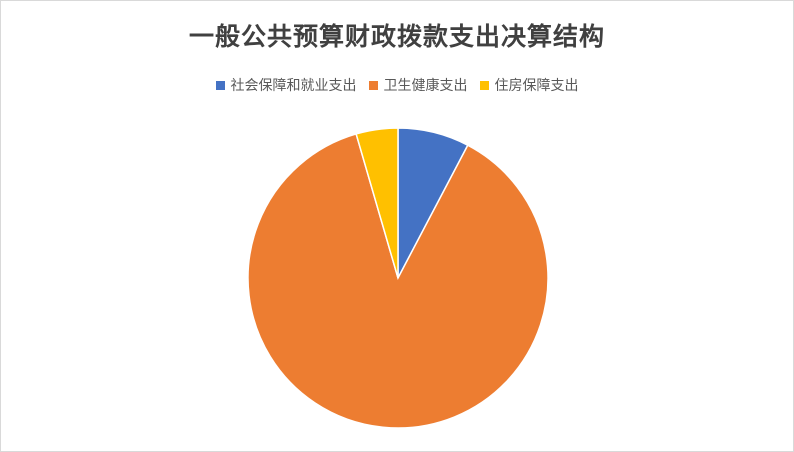  What do you see at coordinates (396, 36) in the screenshot?
I see `chart-title: 一般公共预算财政拨款支出决算结构` at bounding box center [396, 36].